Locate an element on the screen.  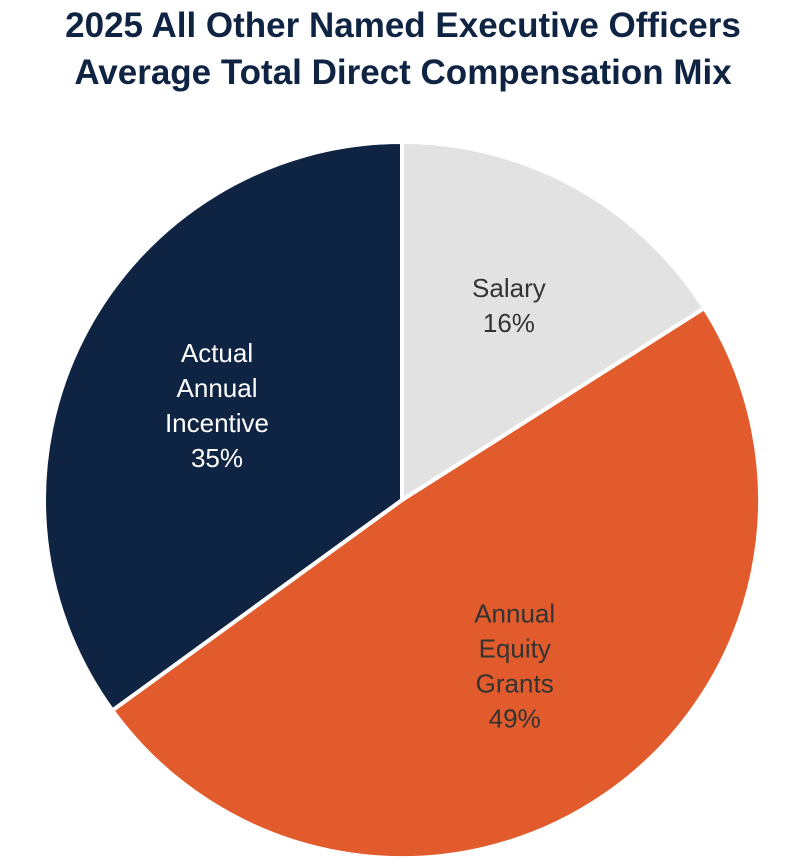
pie-label-incentive: Actual Annual Incentive 35% is located at coordinates (217, 405).